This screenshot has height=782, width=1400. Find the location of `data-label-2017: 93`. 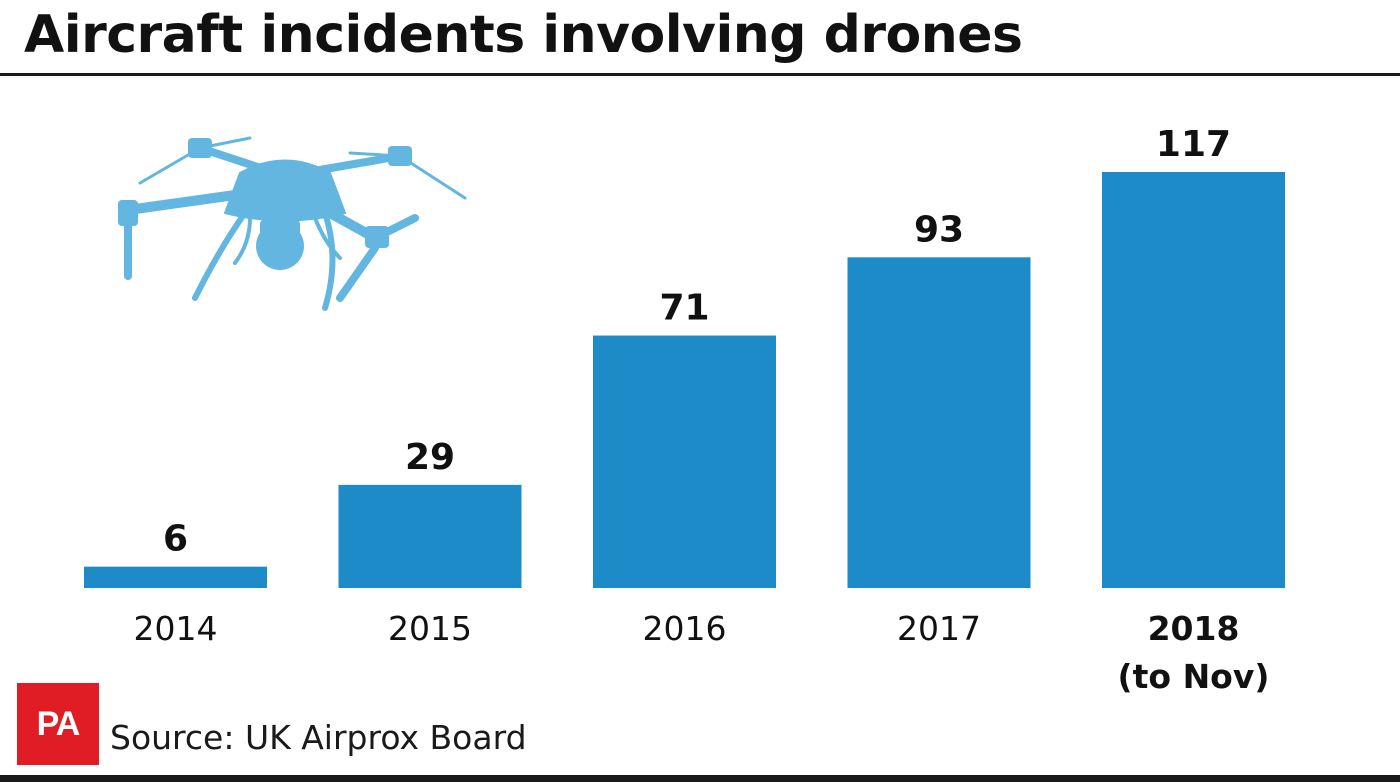

data-label-2017: 93 is located at coordinates (939, 229).